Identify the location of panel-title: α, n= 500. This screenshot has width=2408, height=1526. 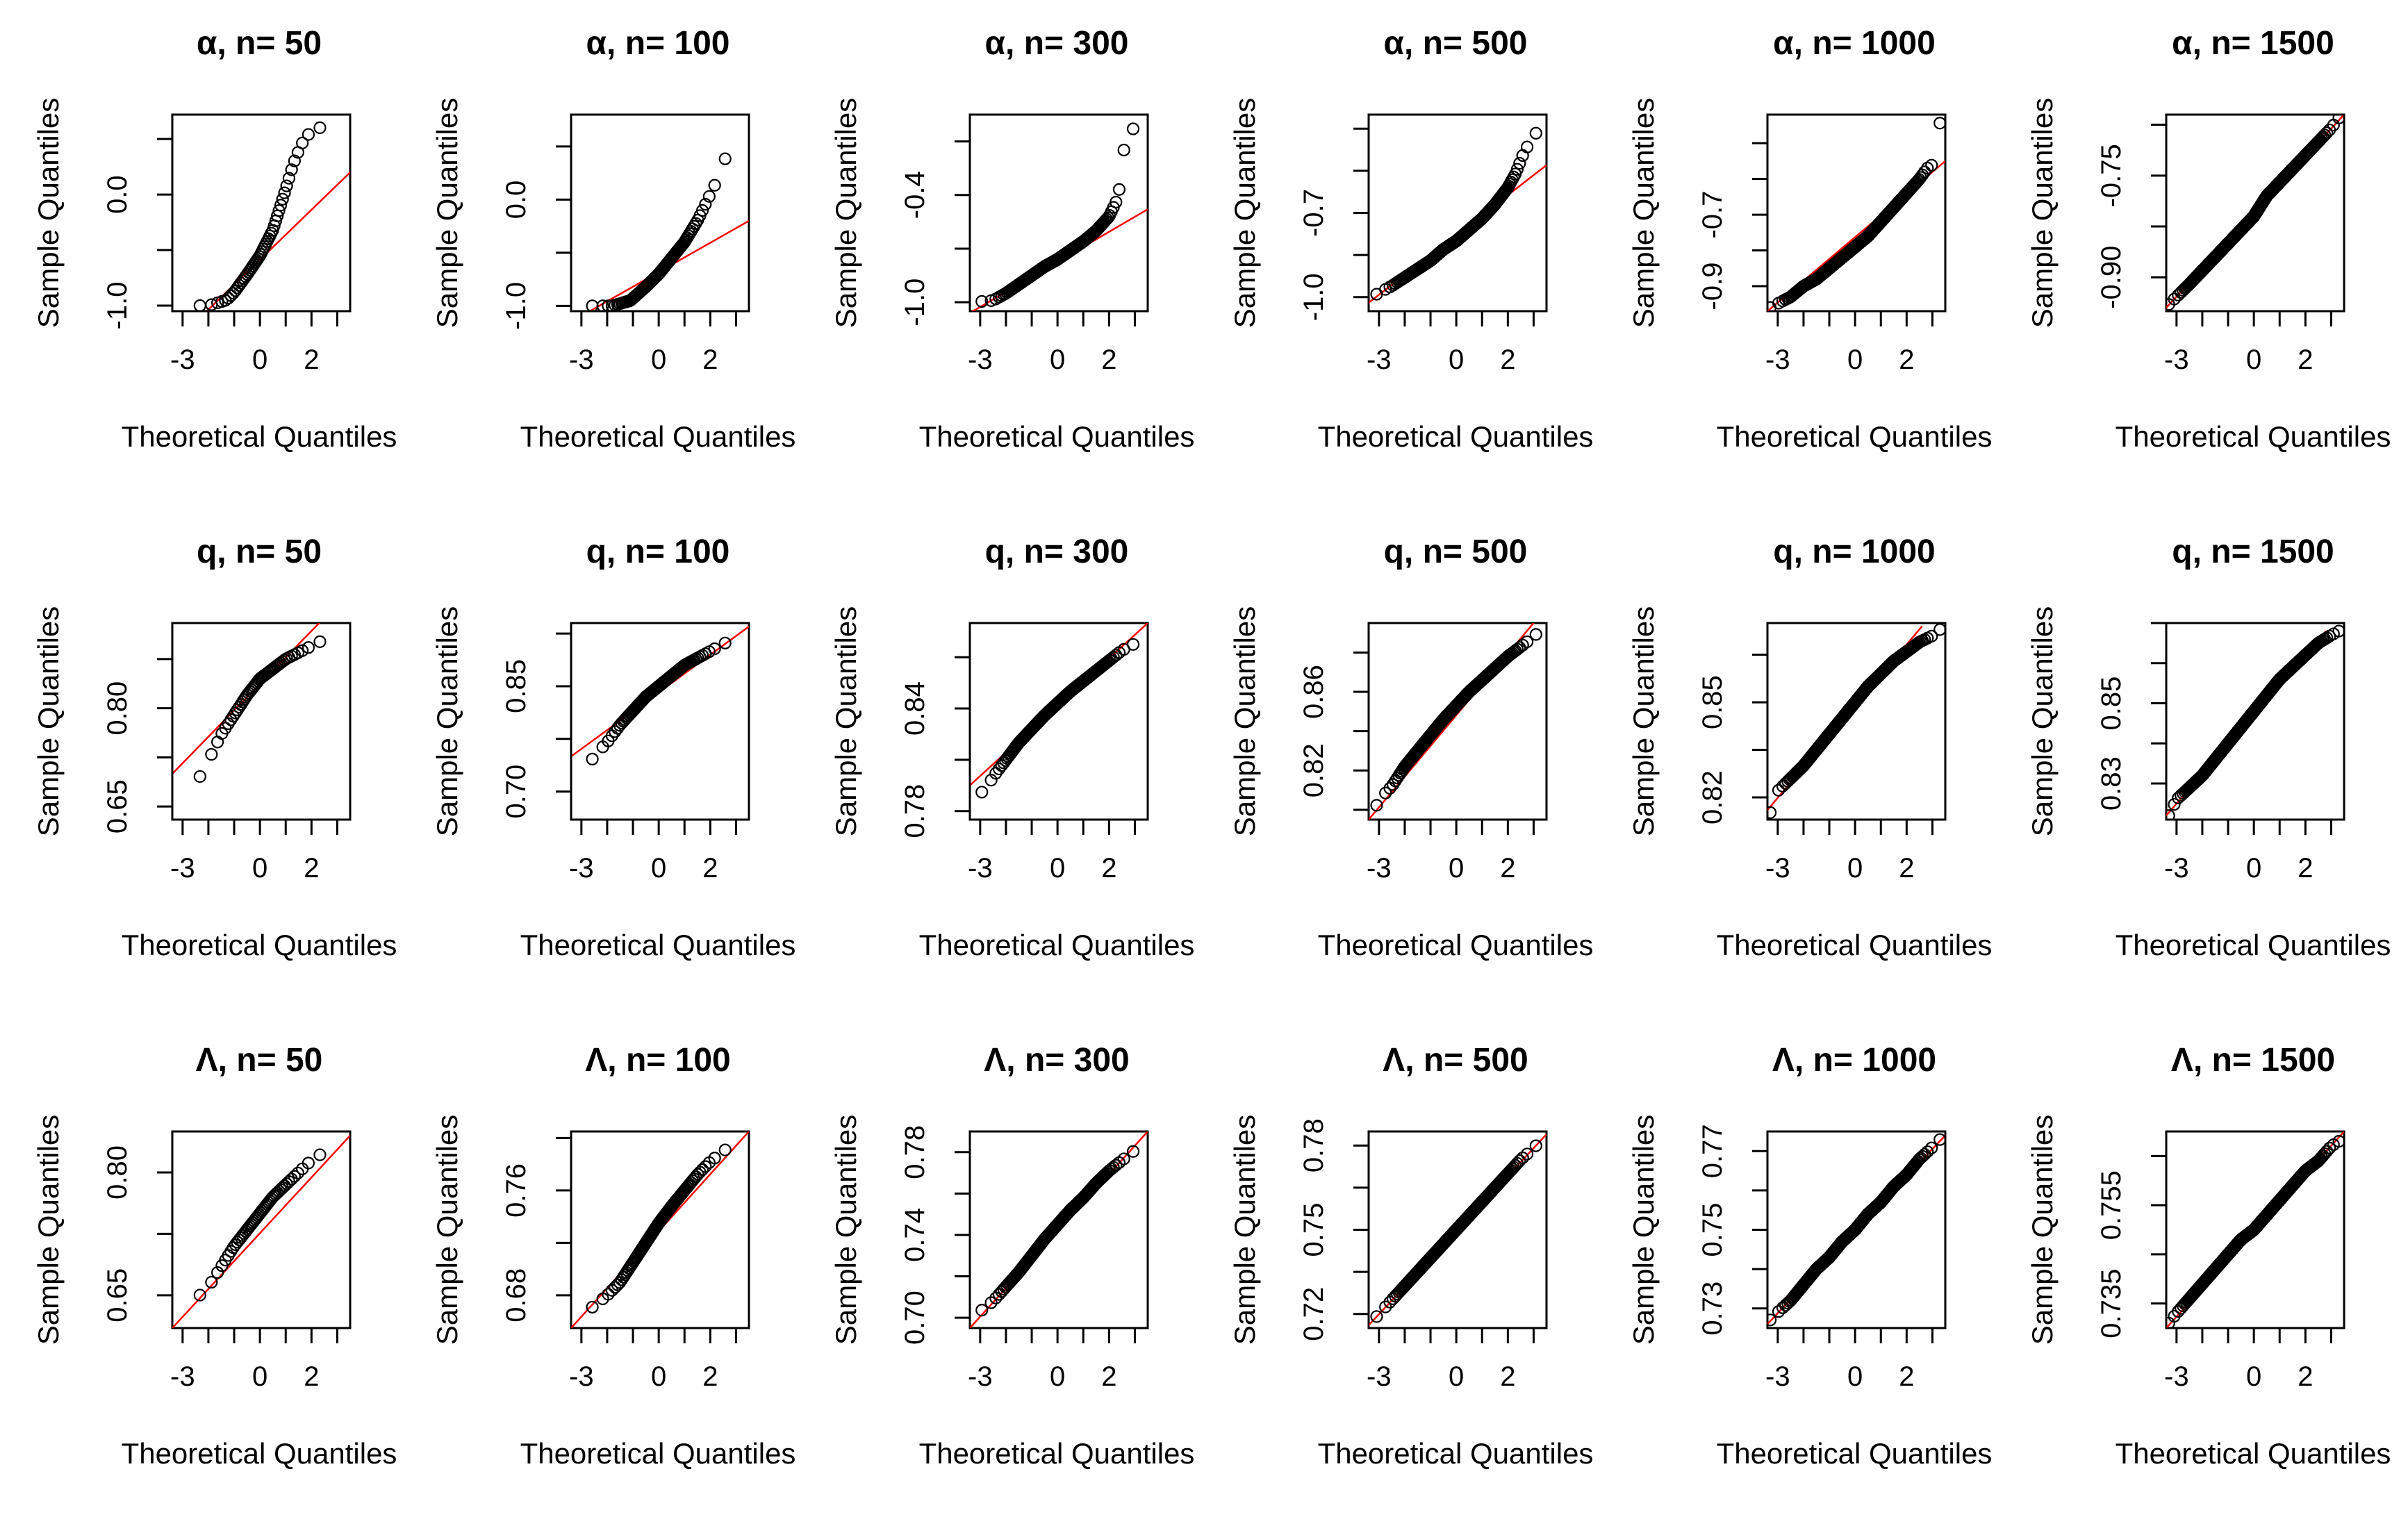
(1456, 43).